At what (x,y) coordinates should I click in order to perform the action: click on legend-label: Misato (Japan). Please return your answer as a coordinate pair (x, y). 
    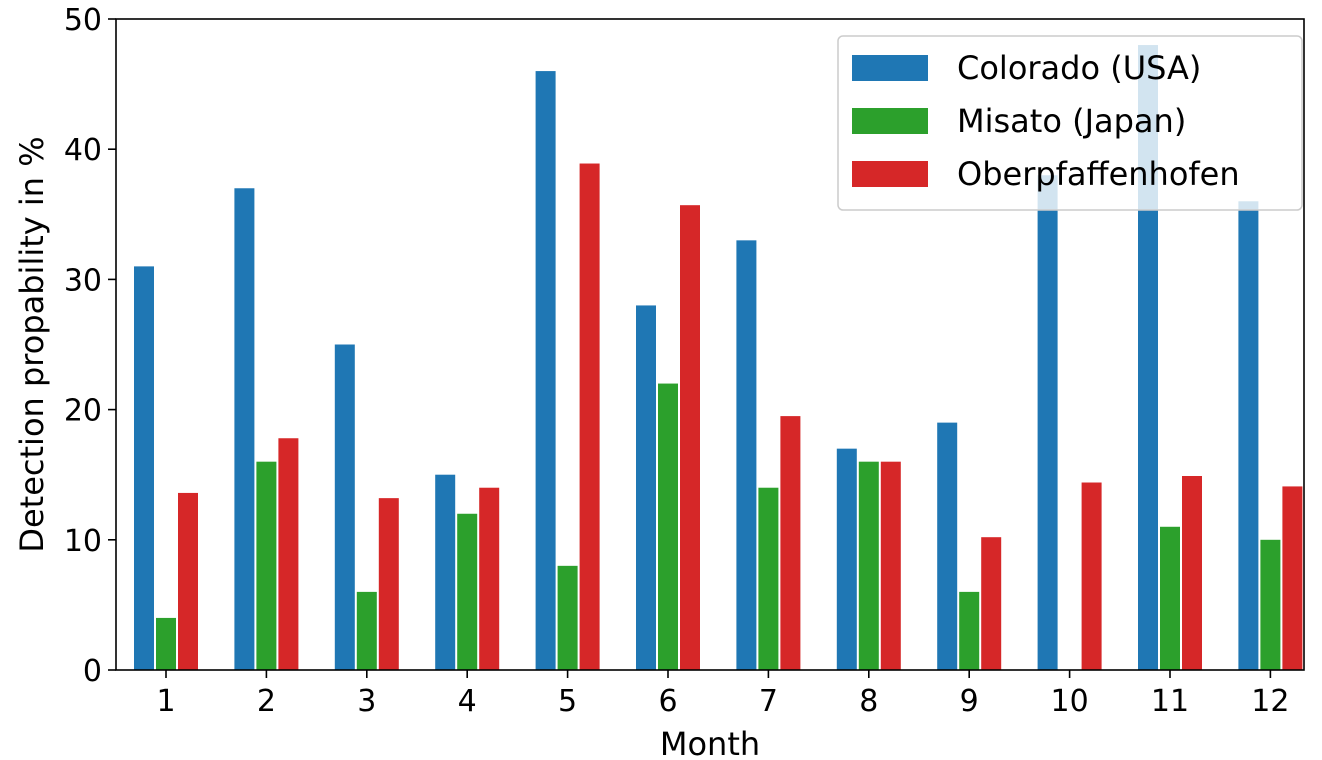
    Looking at the image, I should click on (1071, 121).